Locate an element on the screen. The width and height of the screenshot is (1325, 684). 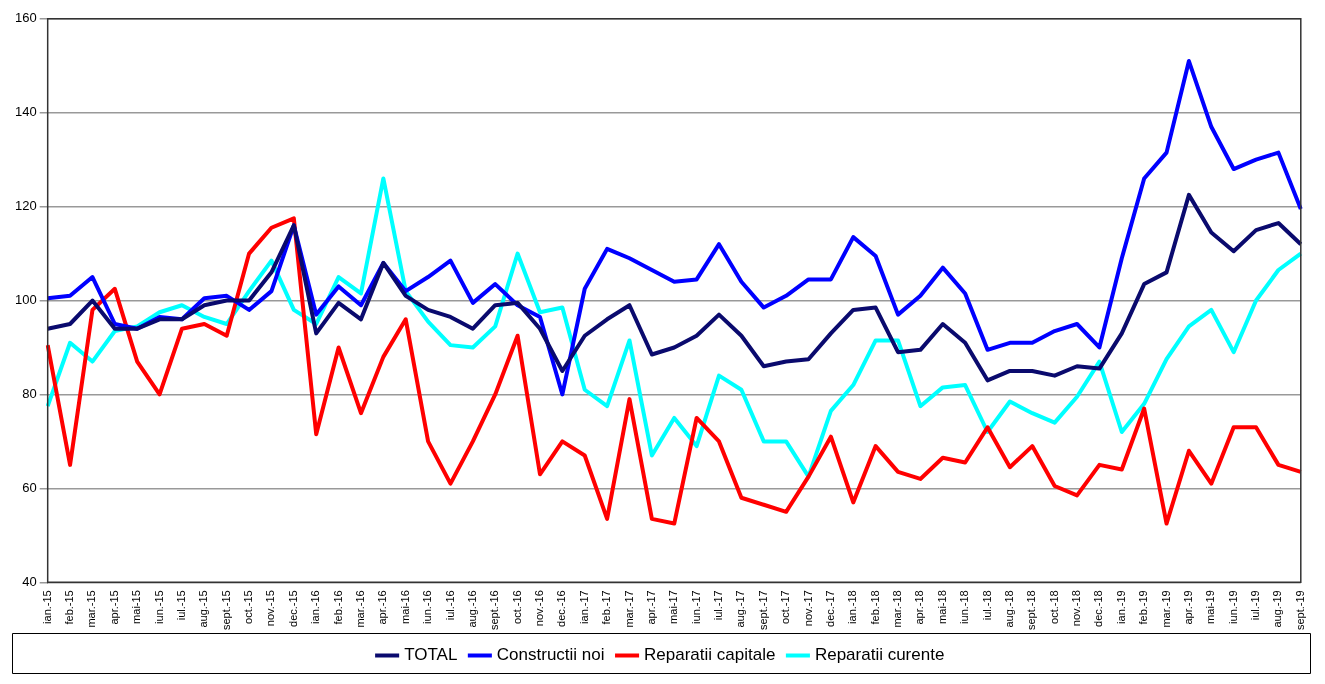
x-tick-label: dec.-17 is located at coordinates (829, 608).